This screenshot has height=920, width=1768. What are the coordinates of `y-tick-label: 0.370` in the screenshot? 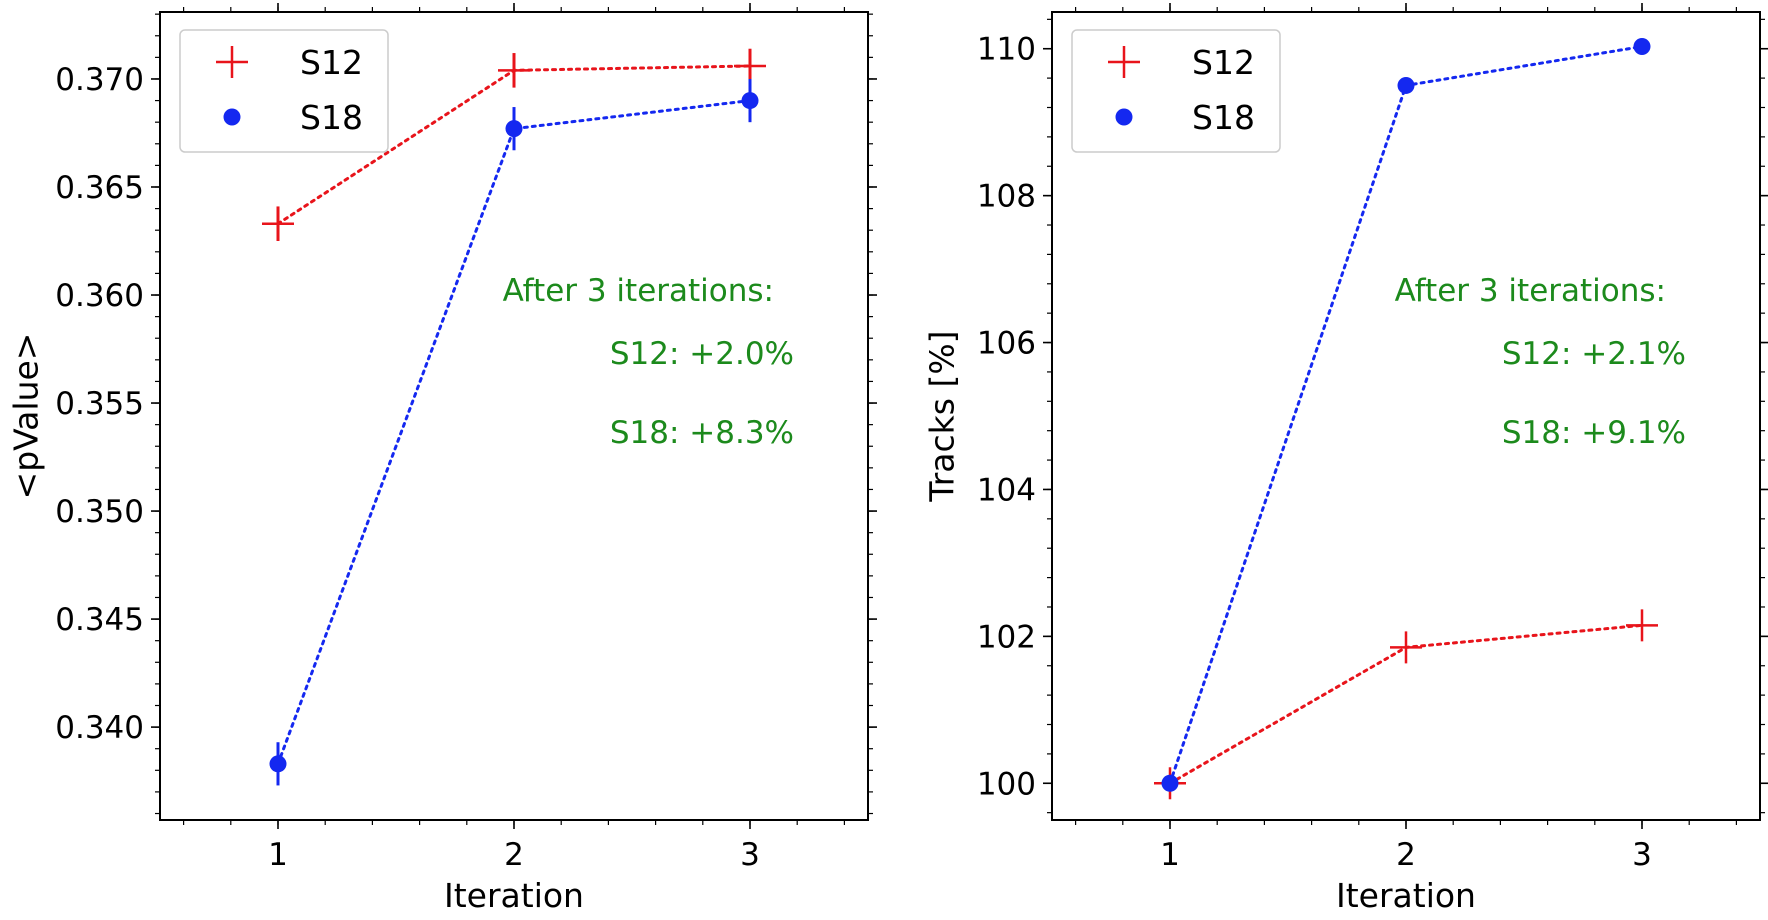 It's located at (99, 80).